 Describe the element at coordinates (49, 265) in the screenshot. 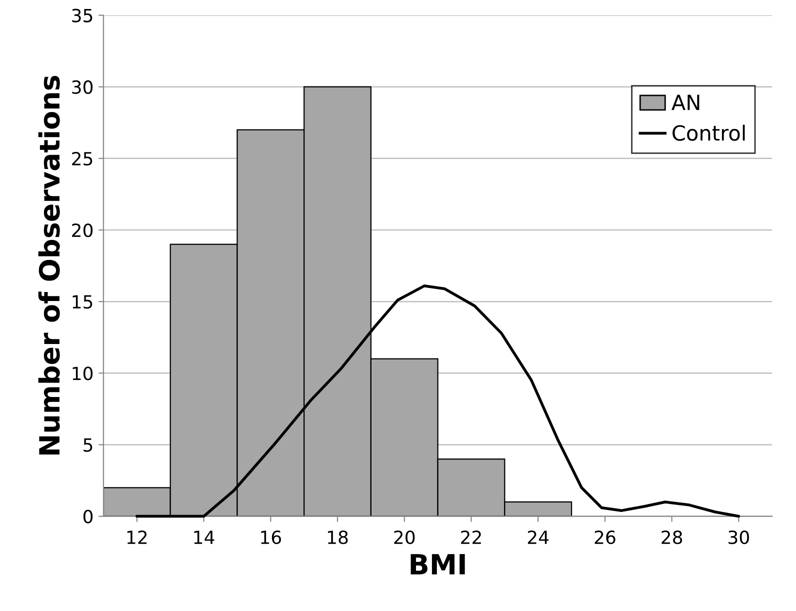

I see `y-axis-title: Number of Observations` at that location.